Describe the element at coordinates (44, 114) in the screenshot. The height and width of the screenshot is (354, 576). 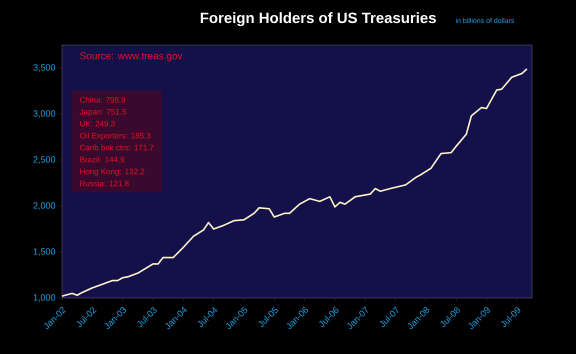
I see `y-tick-label: 3,000` at that location.